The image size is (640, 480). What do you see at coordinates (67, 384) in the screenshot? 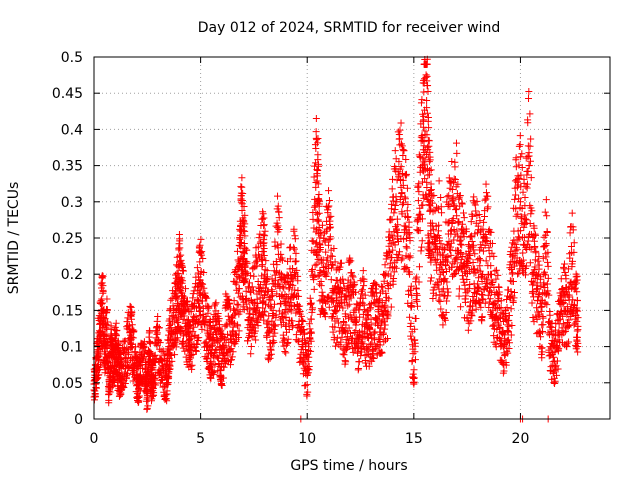
I see `y-tick-label: 0.05` at bounding box center [67, 384].